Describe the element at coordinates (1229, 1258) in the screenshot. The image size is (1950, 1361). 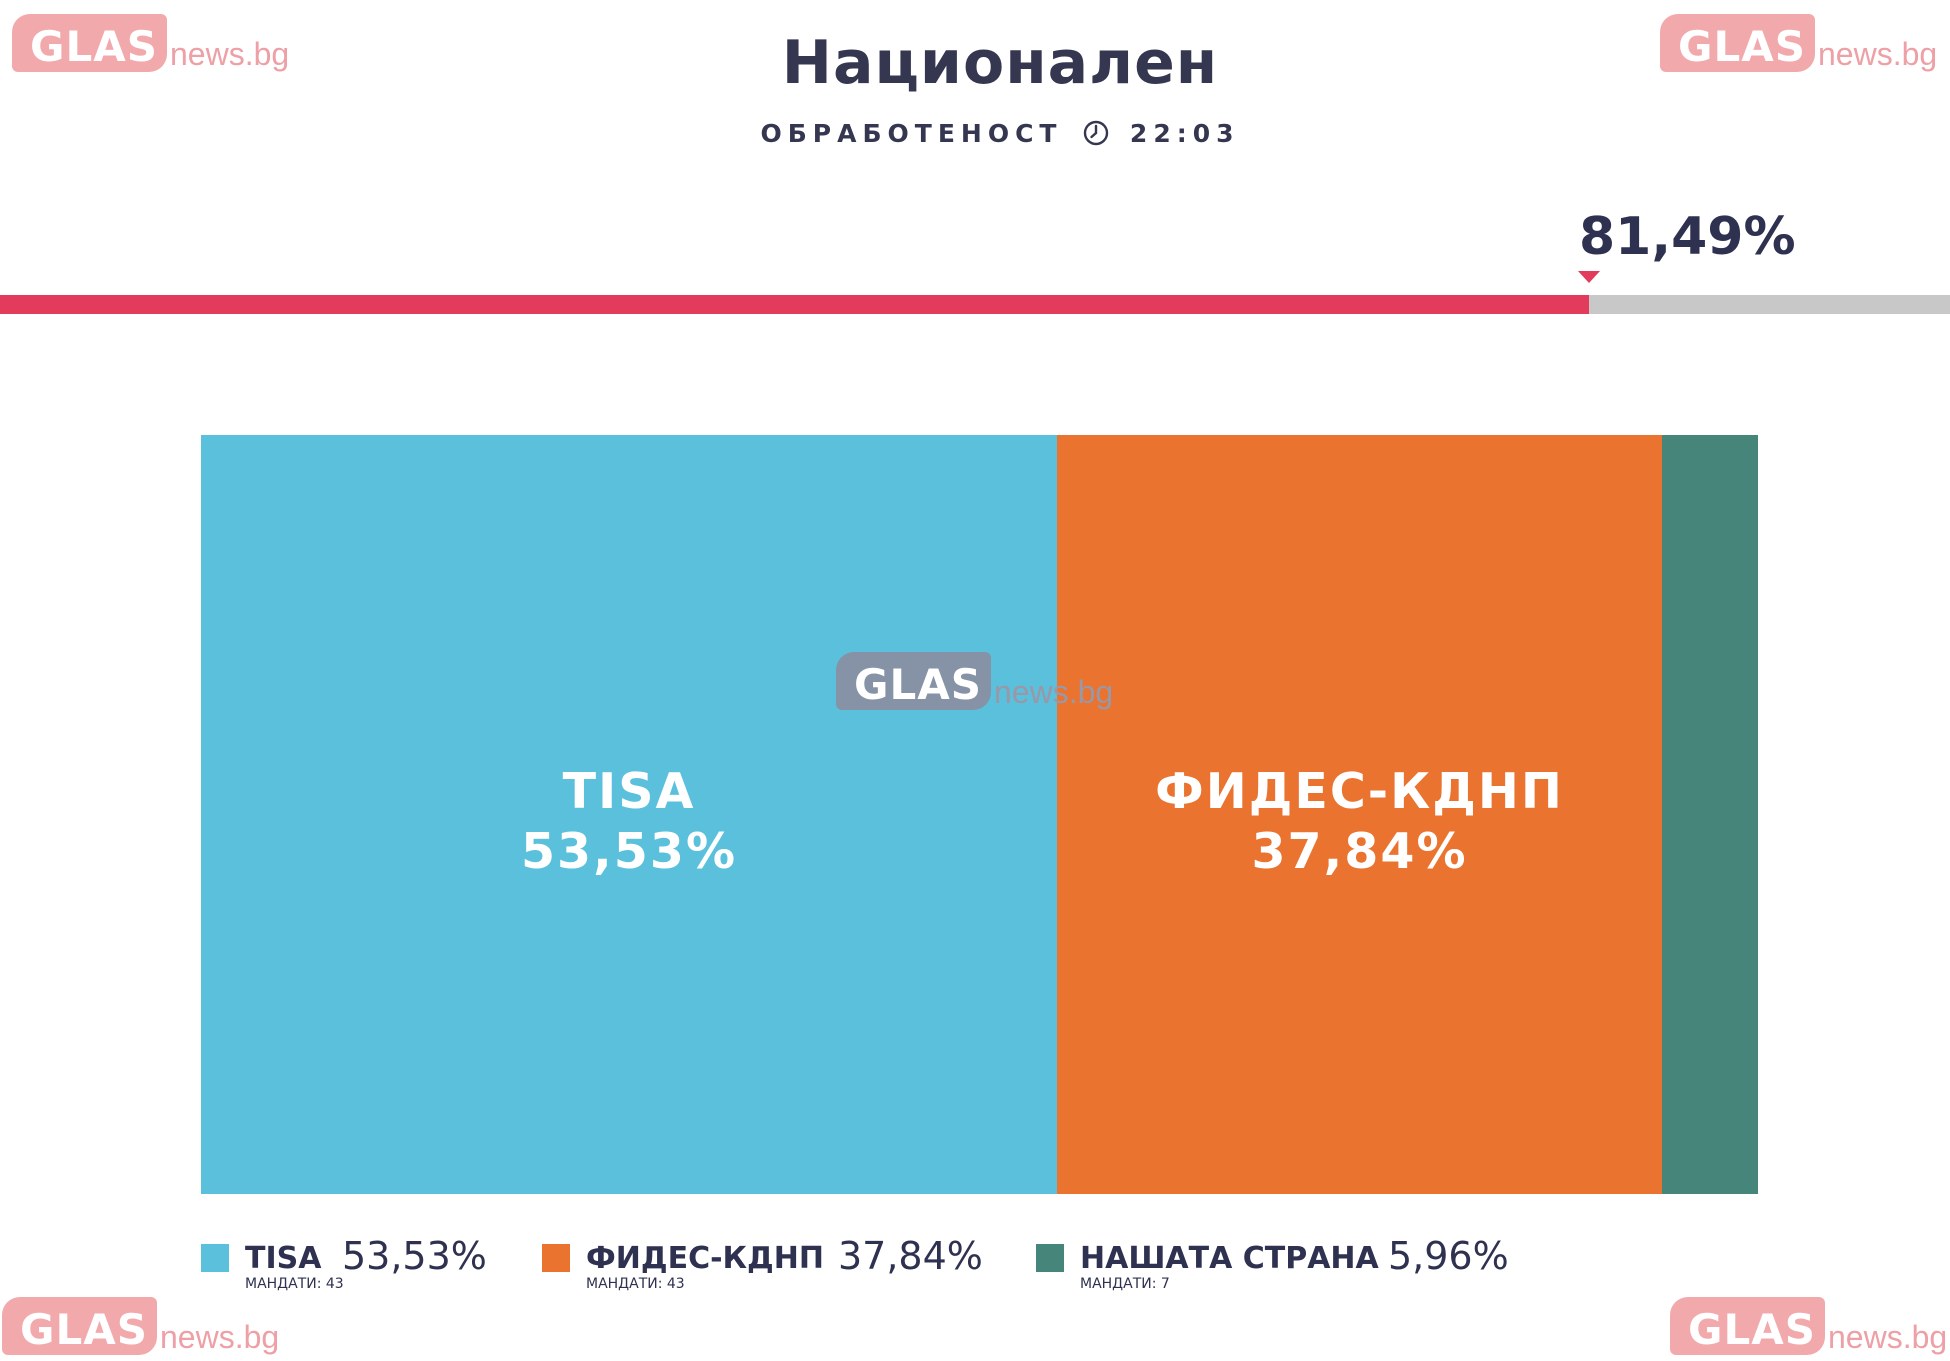
I see `legend-party-name: НАШАТА СТРАНА` at that location.